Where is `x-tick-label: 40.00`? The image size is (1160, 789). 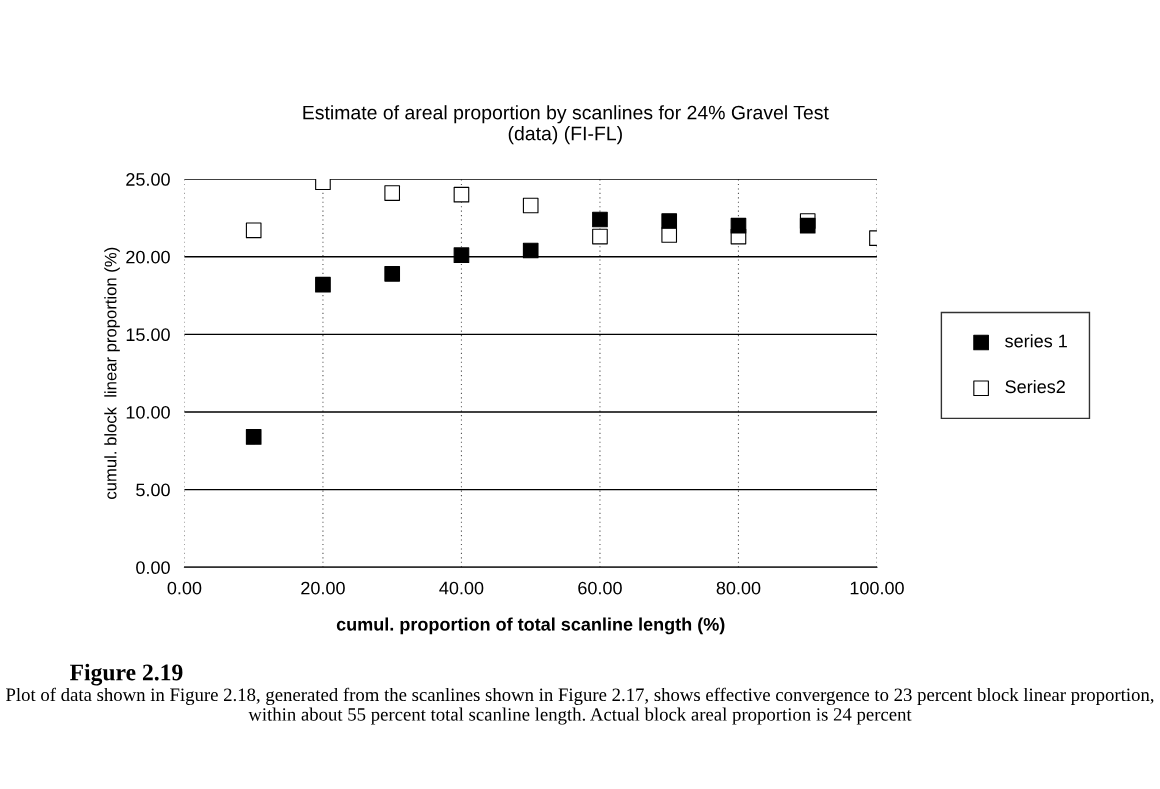 x-tick-label: 40.00 is located at coordinates (461, 588).